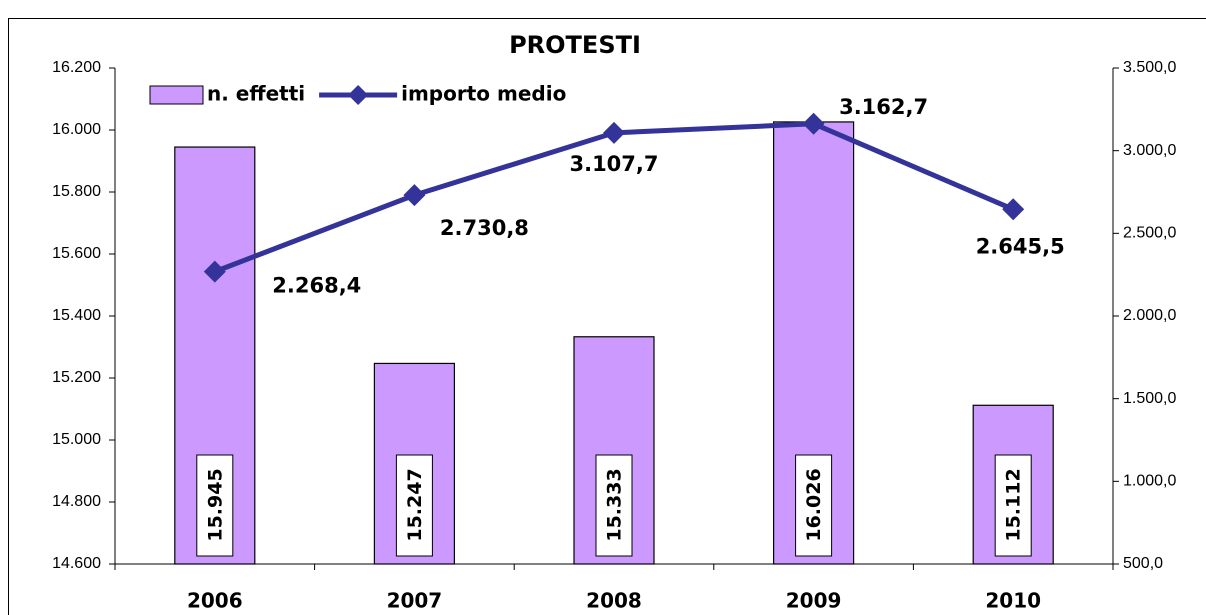 This screenshot has width=1206, height=615. What do you see at coordinates (76, 501) in the screenshot?
I see `y-tick-label: 14.800` at bounding box center [76, 501].